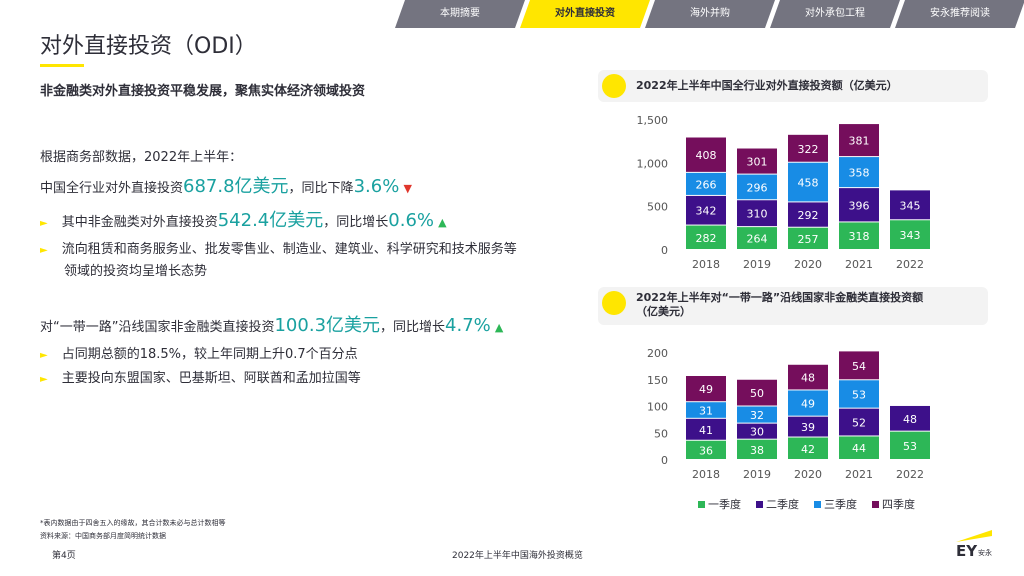  What do you see at coordinates (270, 220) in the screenshot?
I see `nonfinancial-value: 542.4亿美元` at bounding box center [270, 220].